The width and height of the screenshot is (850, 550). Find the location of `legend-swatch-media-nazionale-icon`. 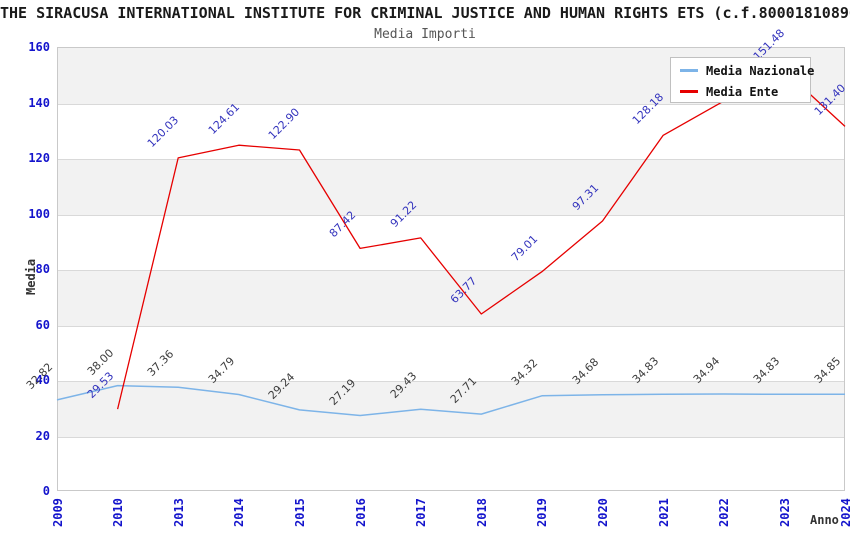

legend-swatch-media-nazionale-icon is located at coordinates (689, 70).